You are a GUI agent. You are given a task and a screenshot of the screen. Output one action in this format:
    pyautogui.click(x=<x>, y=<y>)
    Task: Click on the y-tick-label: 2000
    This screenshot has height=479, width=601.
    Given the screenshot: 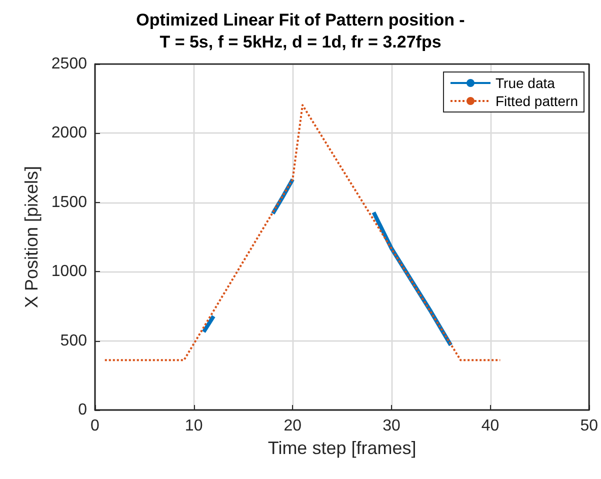 What is the action you would take?
    pyautogui.click(x=69, y=133)
    